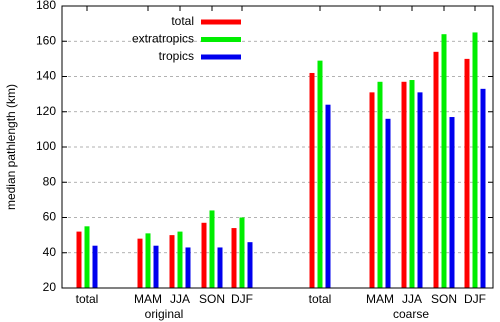 The width and height of the screenshot is (500, 322). Describe the element at coordinates (50, 287) in the screenshot. I see `y-tick-label: 20` at that location.